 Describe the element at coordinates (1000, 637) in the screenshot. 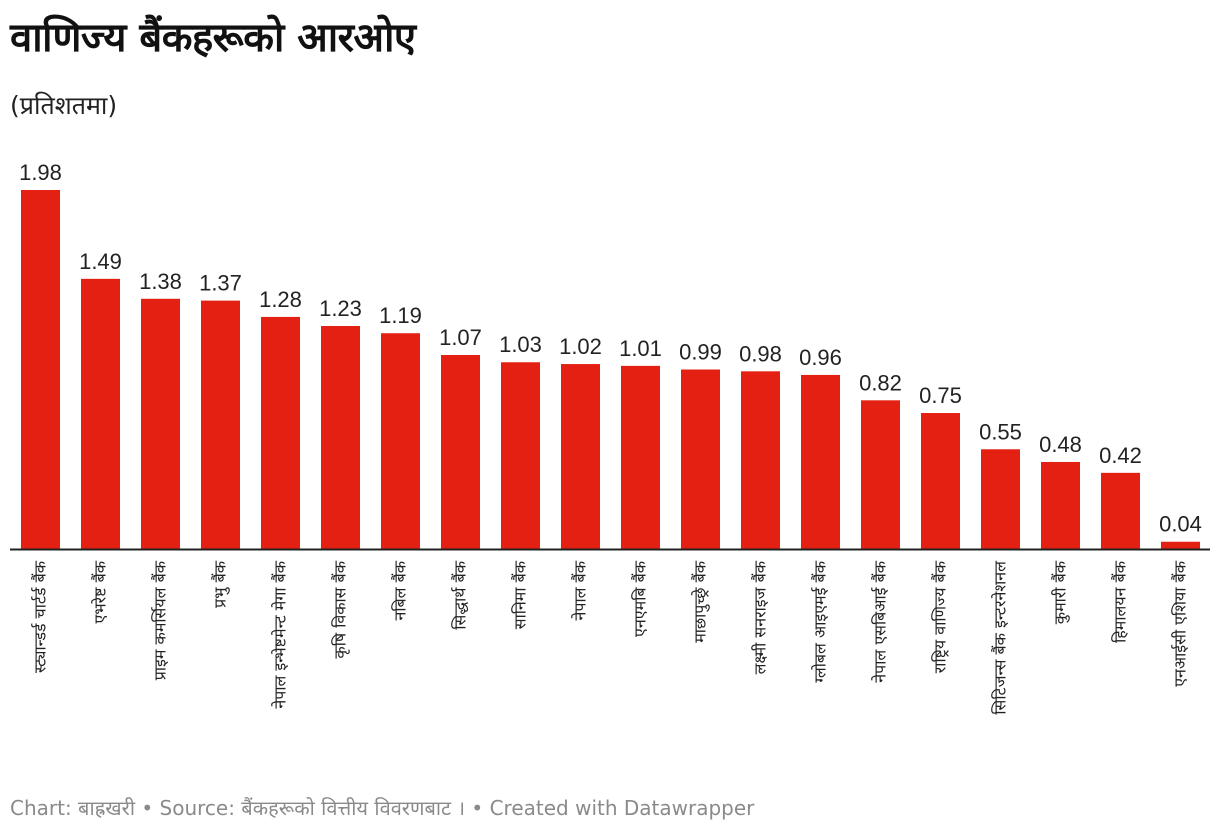

I see `category-label: सिटिजन्स बैंक इन्टरनेशनल` at that location.